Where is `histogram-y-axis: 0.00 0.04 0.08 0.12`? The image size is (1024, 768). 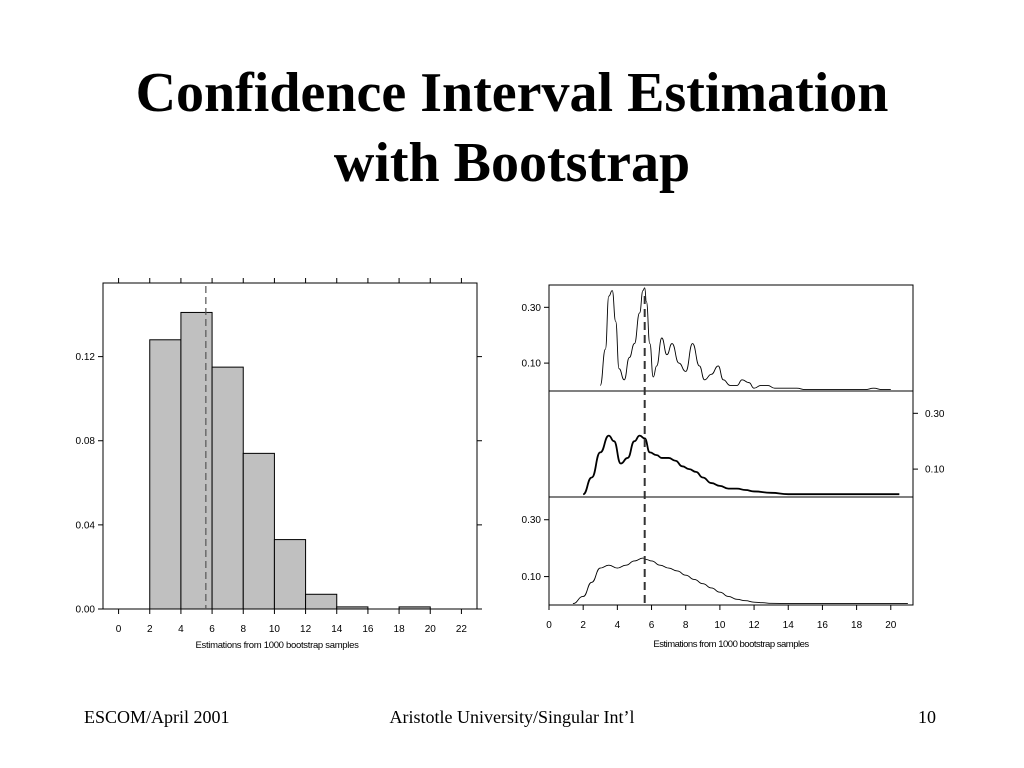 histogram-y-axis: 0.00 0.04 0.08 0.12 is located at coordinates (279, 484).